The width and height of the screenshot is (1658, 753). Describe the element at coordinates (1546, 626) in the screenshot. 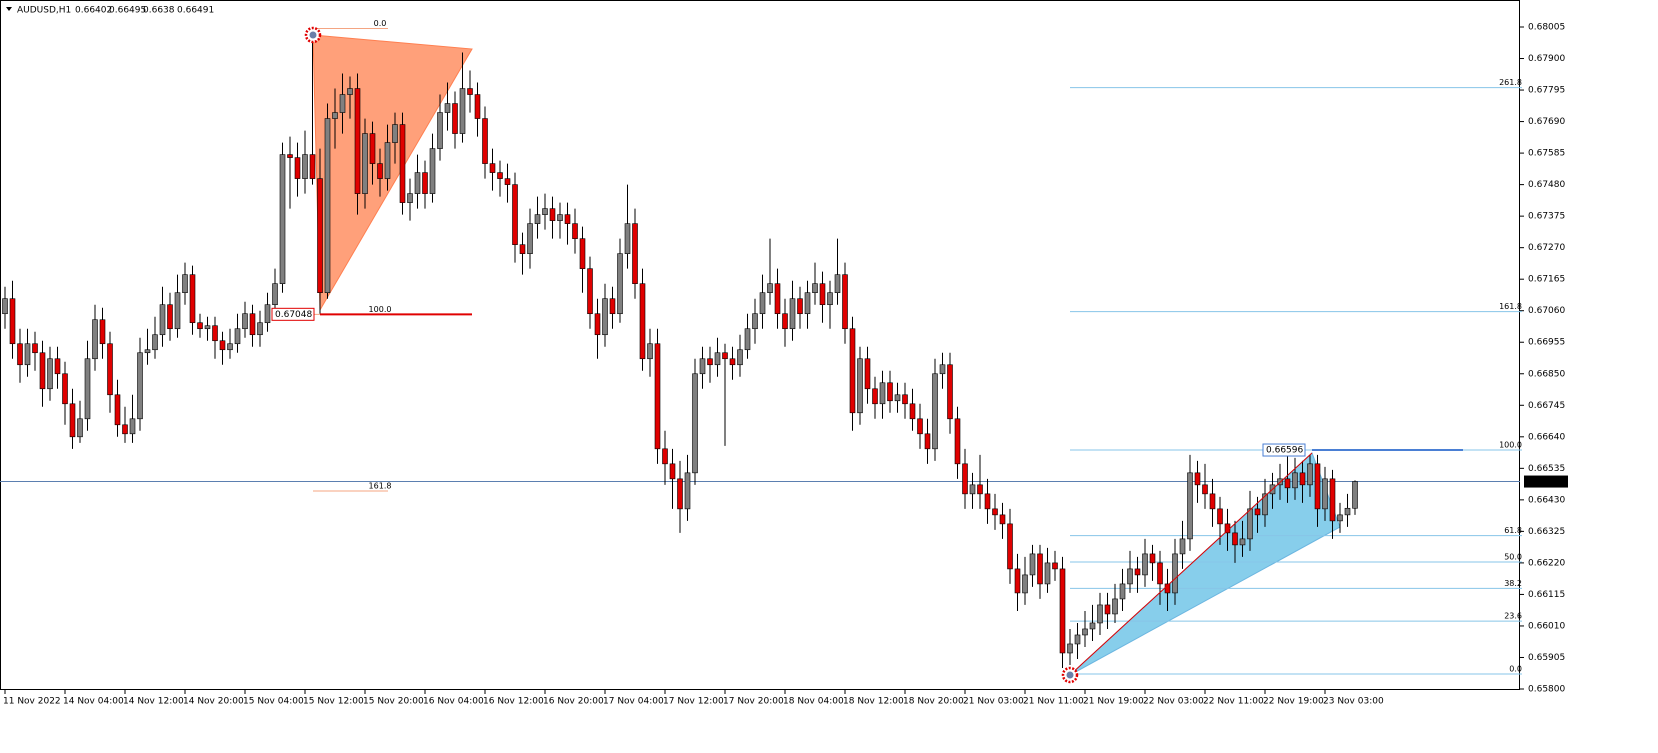

I see `y-tick-label: 0.66010` at that location.